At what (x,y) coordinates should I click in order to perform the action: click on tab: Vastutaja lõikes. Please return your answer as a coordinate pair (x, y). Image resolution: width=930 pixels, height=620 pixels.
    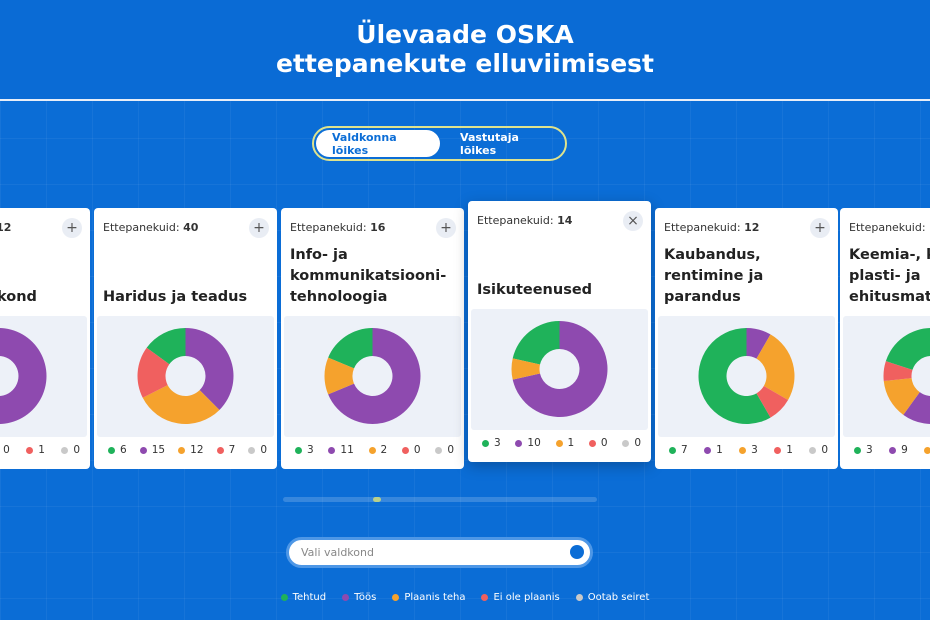
    Looking at the image, I should click on (489, 143).